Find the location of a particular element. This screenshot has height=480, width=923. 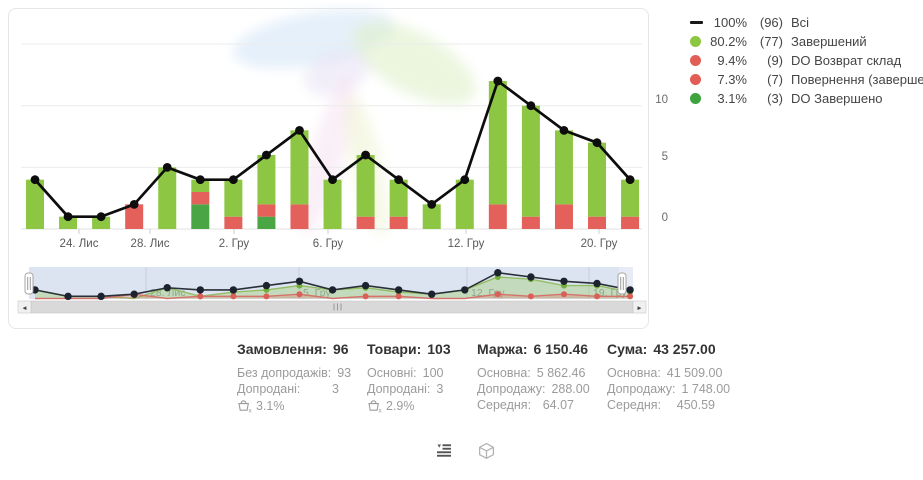

x-axis-label: 28. Лис is located at coordinates (150, 244).